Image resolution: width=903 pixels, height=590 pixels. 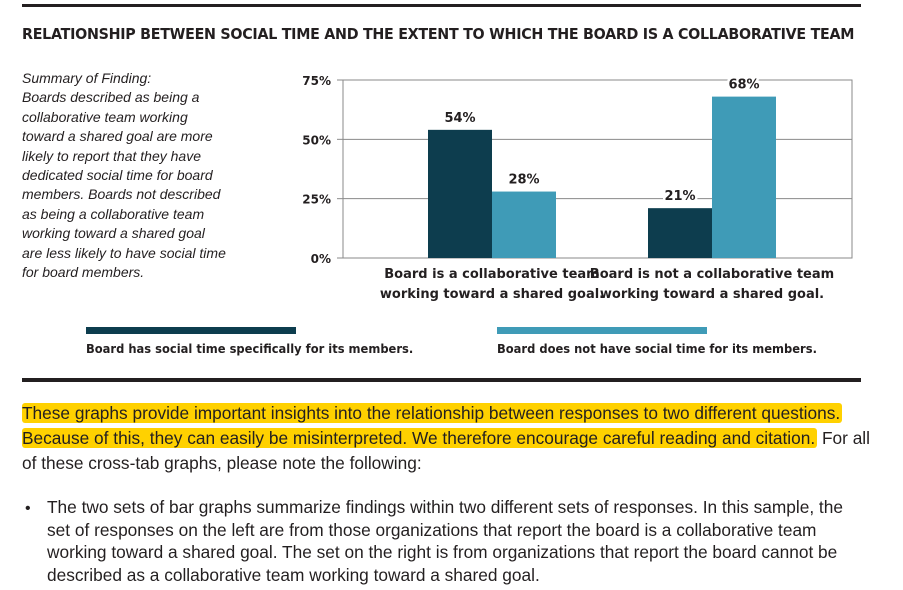 I want to click on summary-line: toward a shared goal are more, so click(x=117, y=136).